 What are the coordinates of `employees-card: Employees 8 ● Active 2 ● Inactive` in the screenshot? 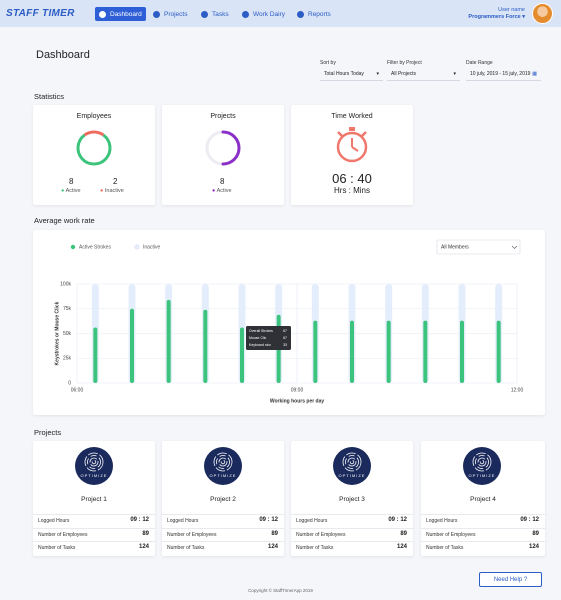 It's located at (94, 155).